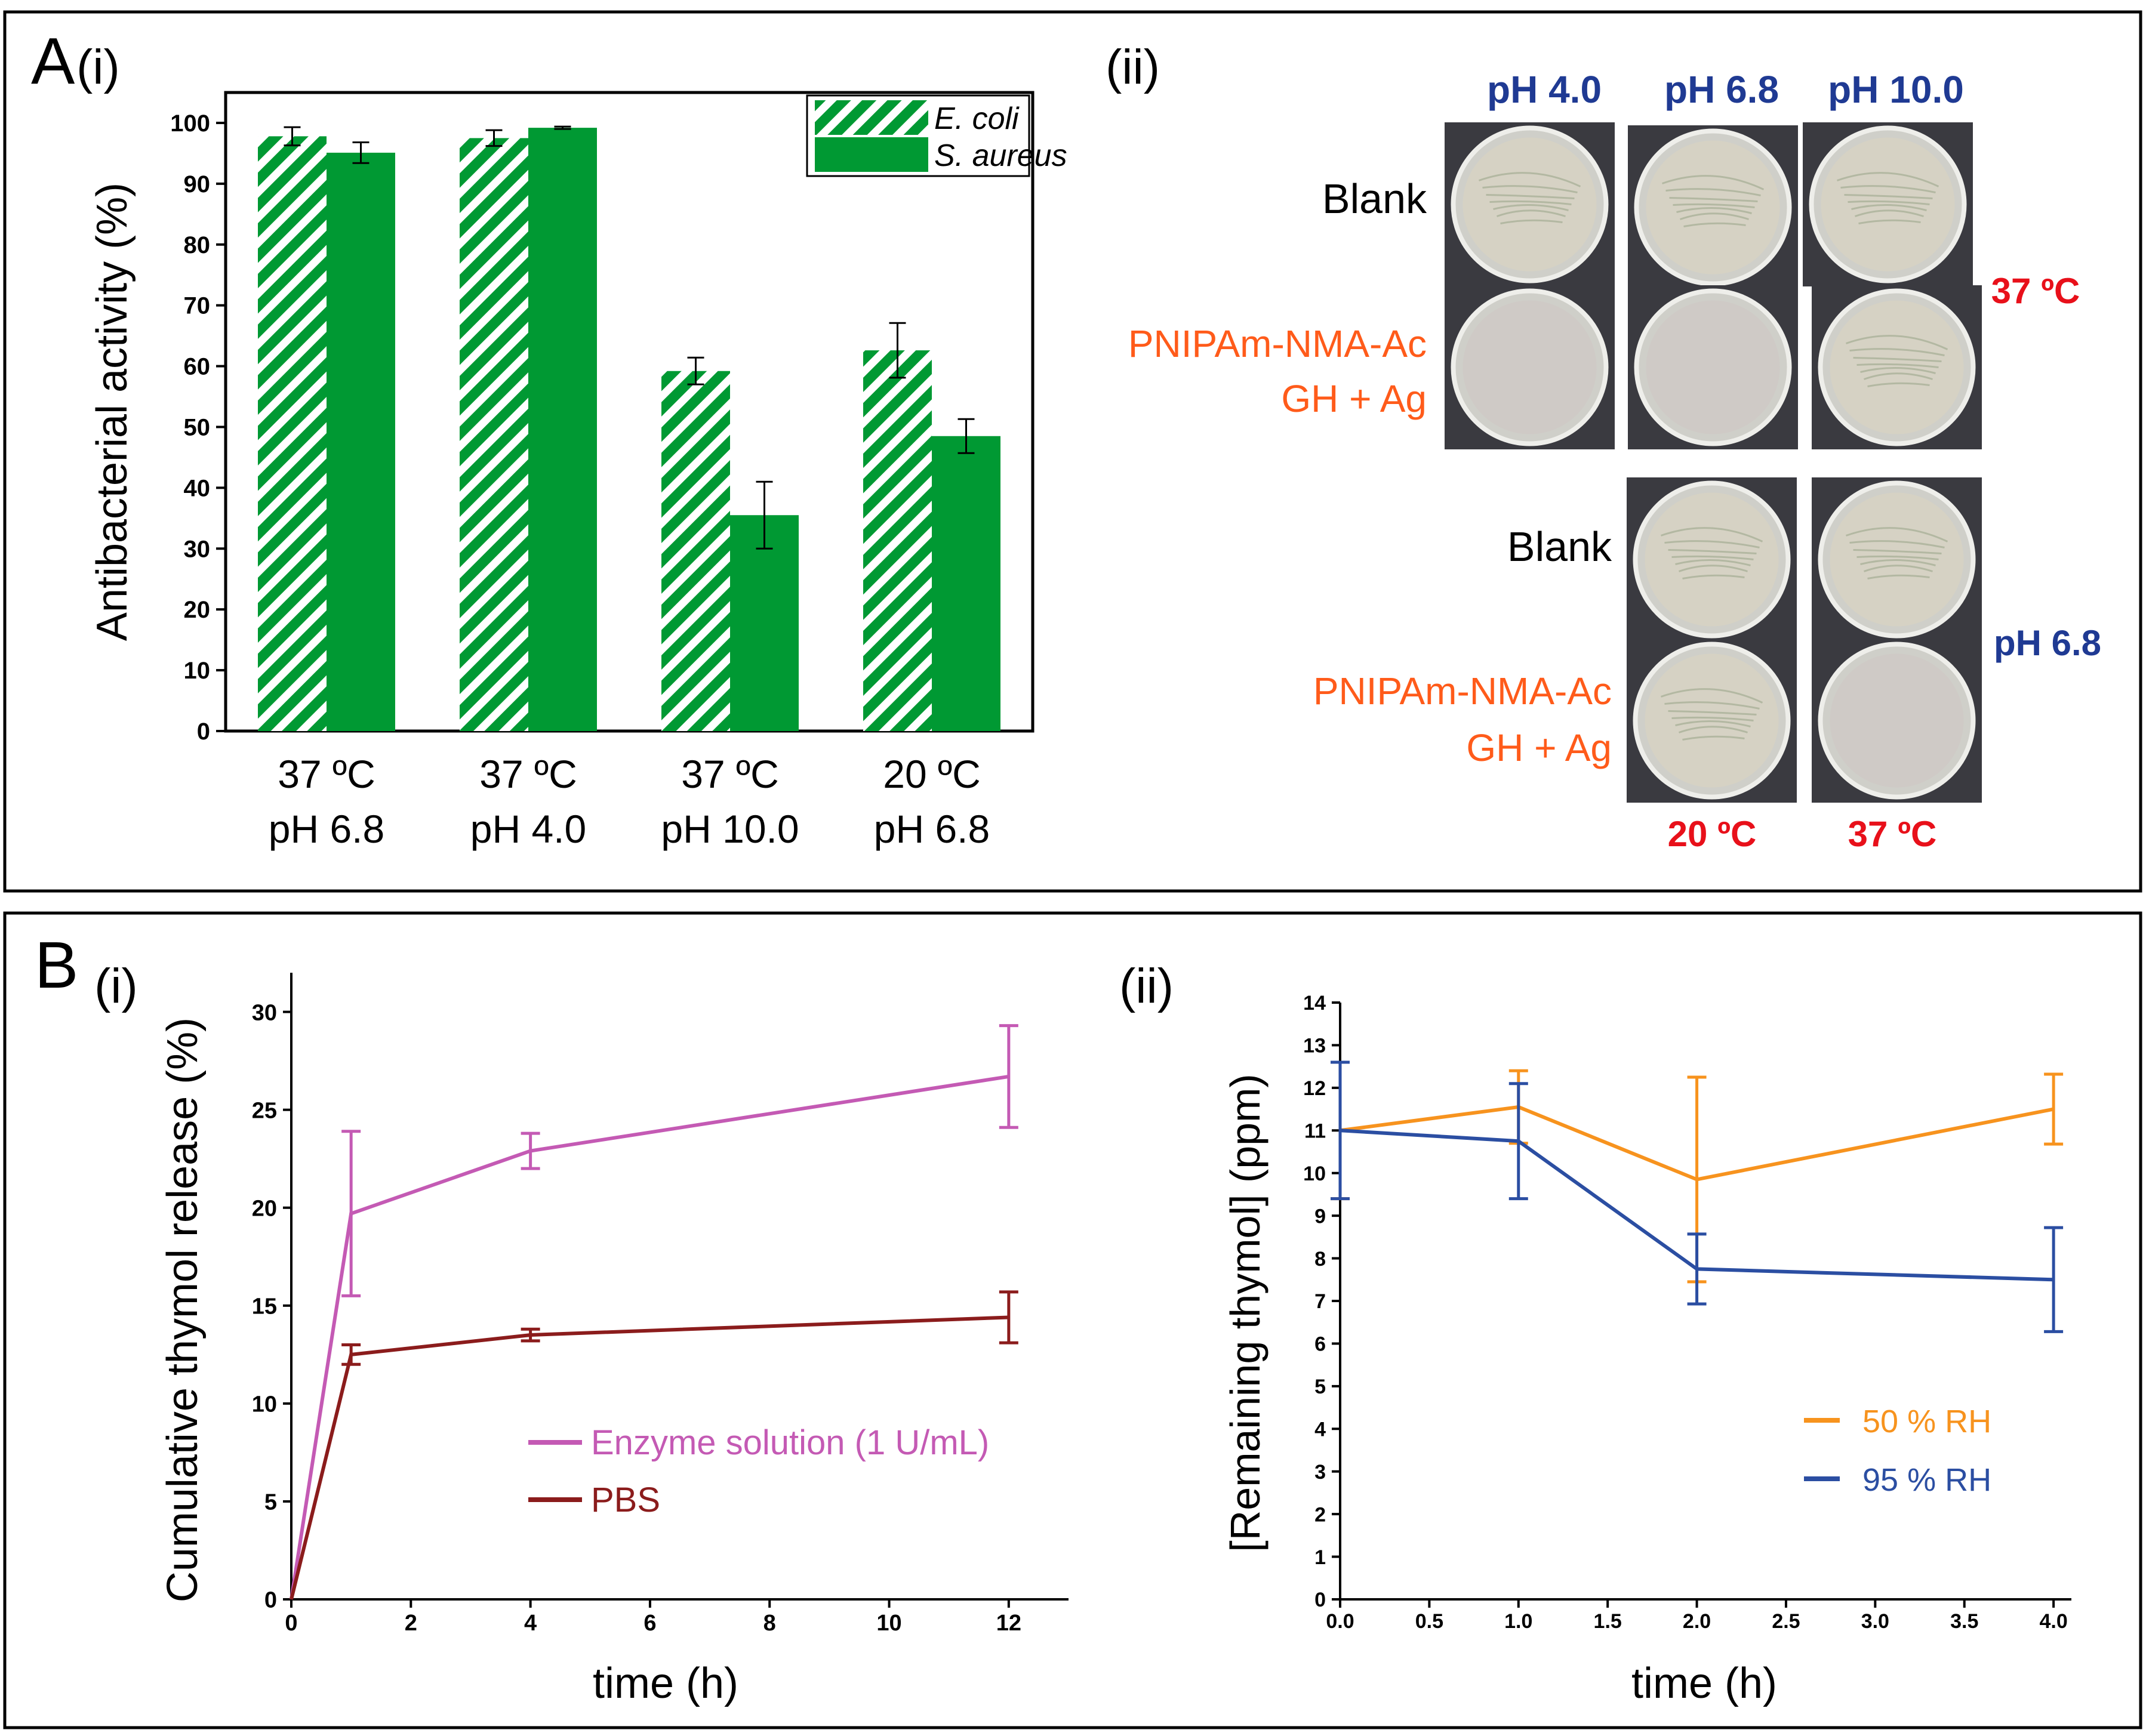 The width and height of the screenshot is (2146, 1736). Describe the element at coordinates (872, 154) in the screenshot. I see `legend-swatch-s-aureus` at that location.